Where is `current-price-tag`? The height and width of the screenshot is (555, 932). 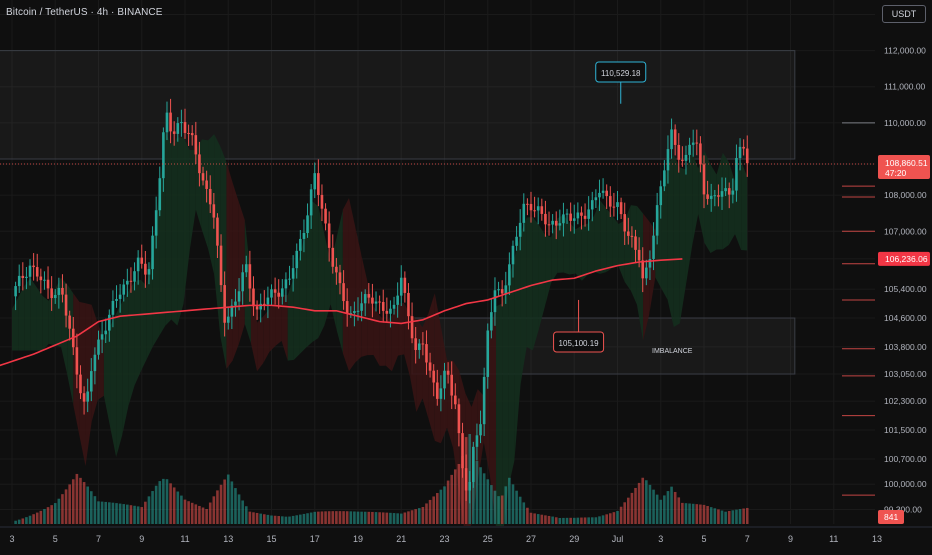 current-price-tag is located at coordinates (904, 167).